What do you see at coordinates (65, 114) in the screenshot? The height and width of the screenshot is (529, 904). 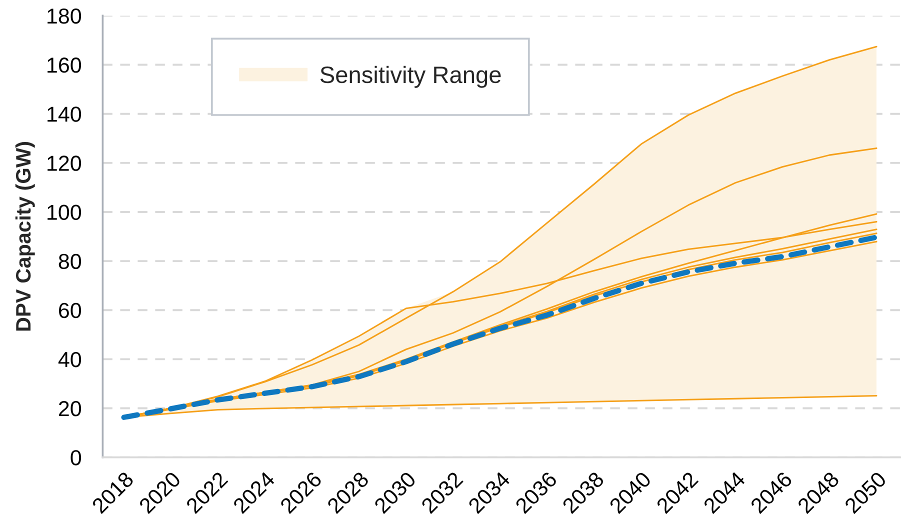 I see `y-tick-label: 140` at bounding box center [65, 114].